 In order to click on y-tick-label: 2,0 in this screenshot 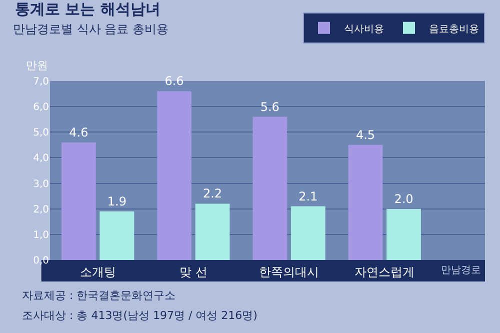, I will do `click(41, 210)`.